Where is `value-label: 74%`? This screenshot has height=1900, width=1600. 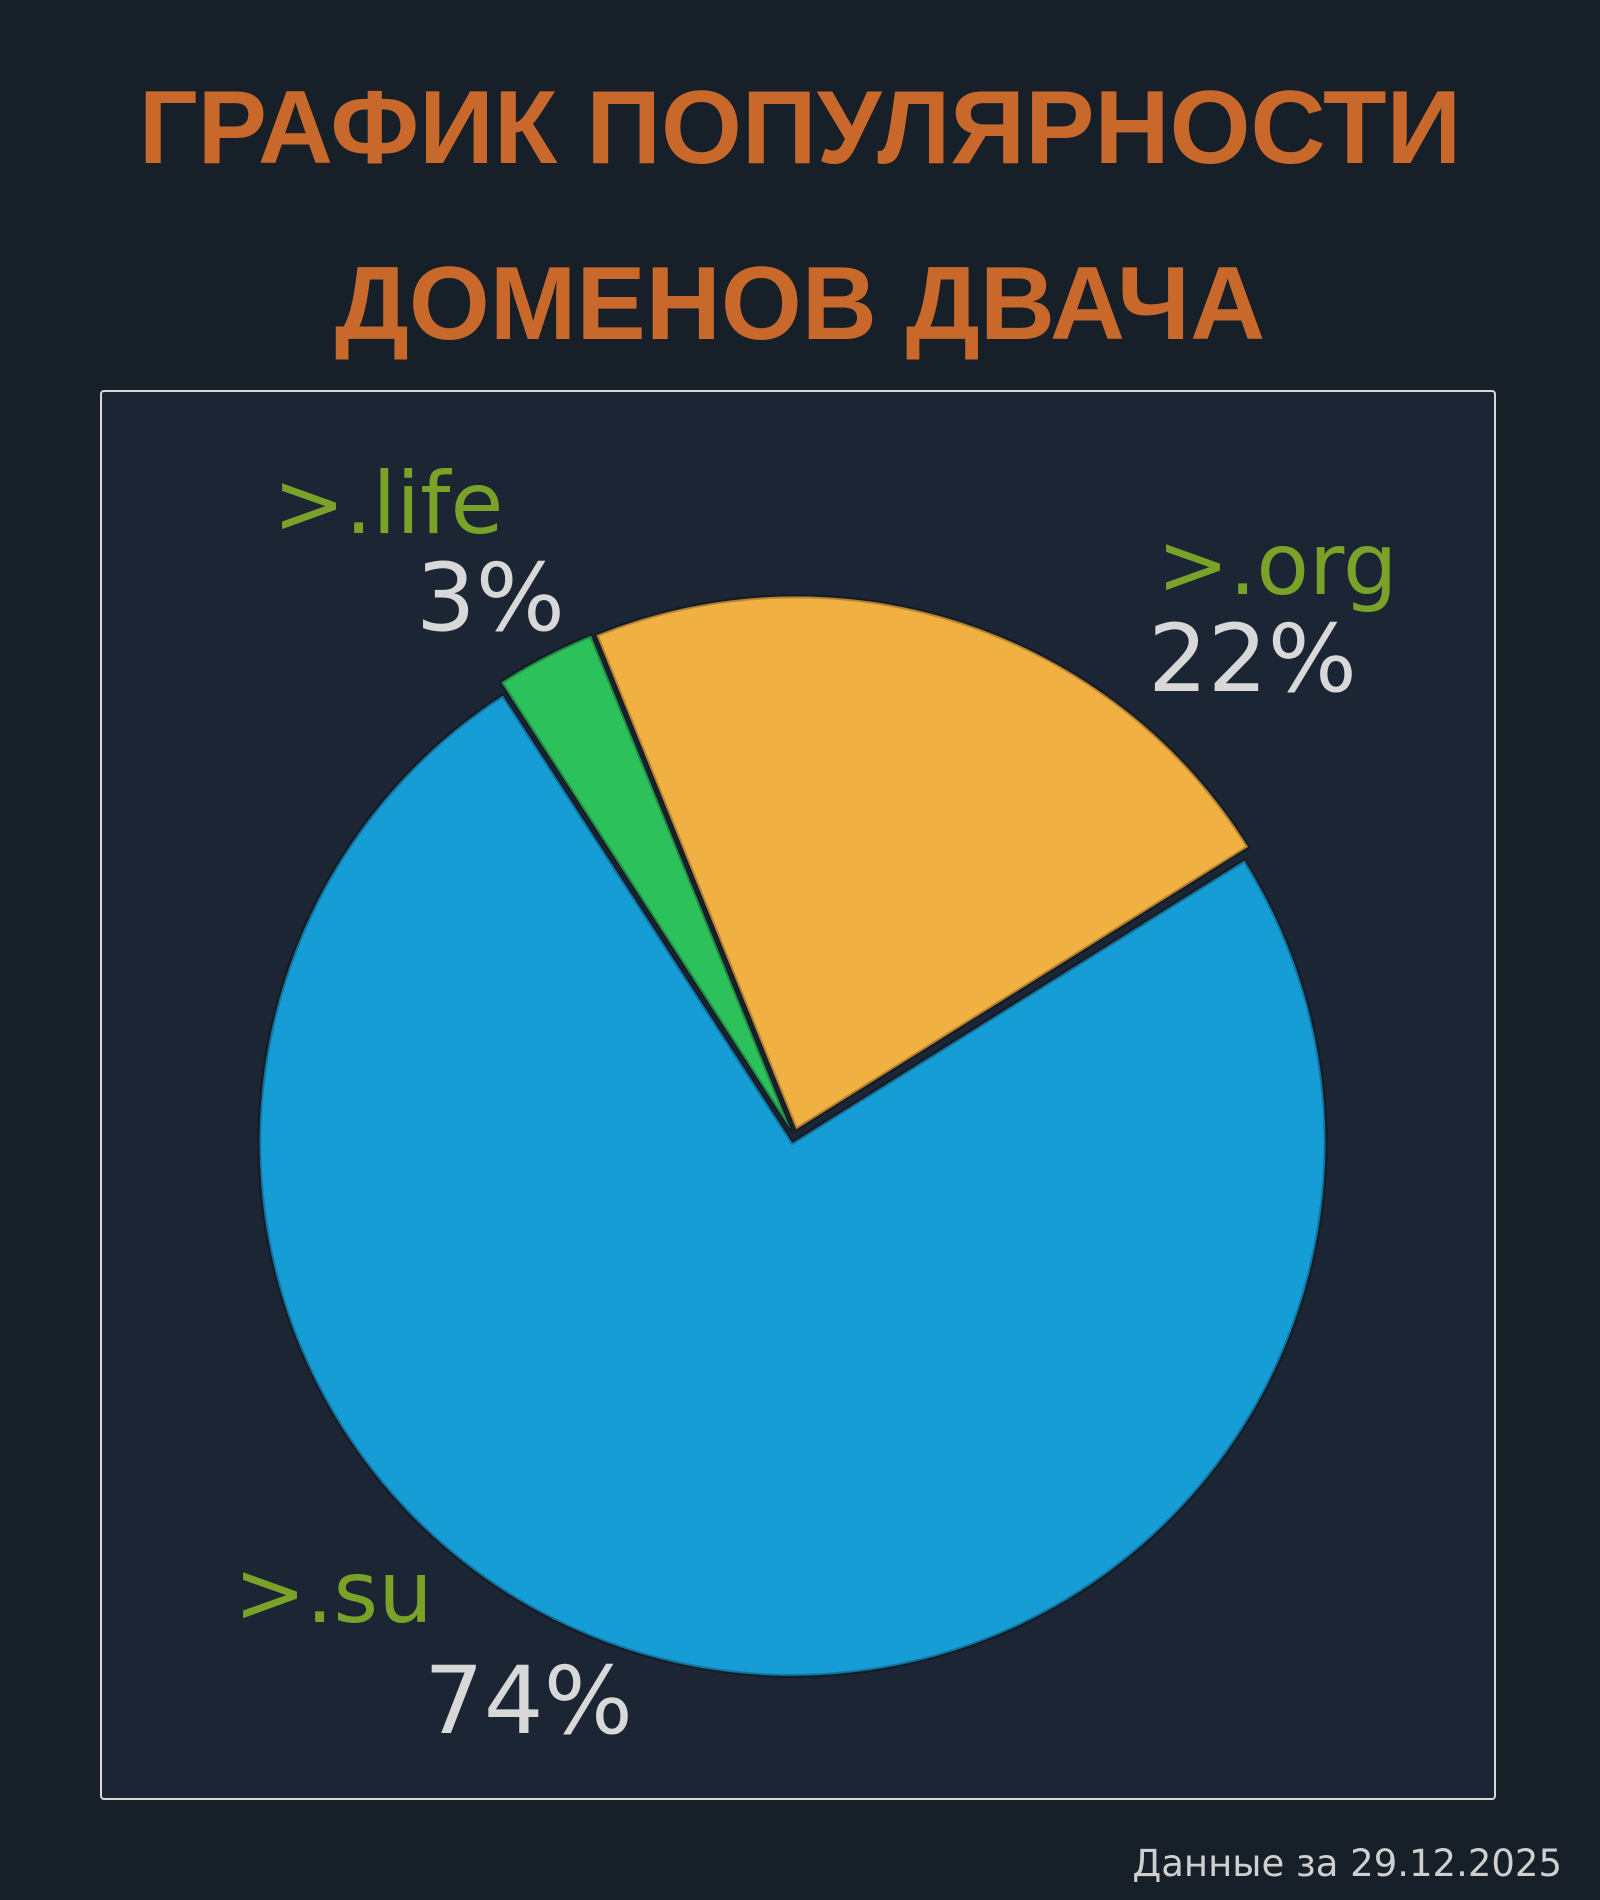 value-label: 74% is located at coordinates (528, 1701).